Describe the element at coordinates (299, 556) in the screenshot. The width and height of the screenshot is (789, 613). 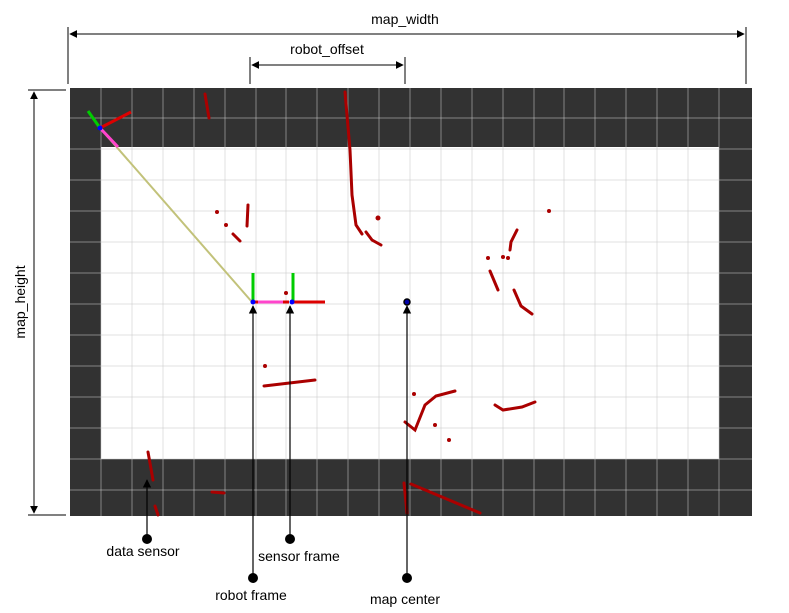
I see `sensor-frame-label: sensor frame` at that location.